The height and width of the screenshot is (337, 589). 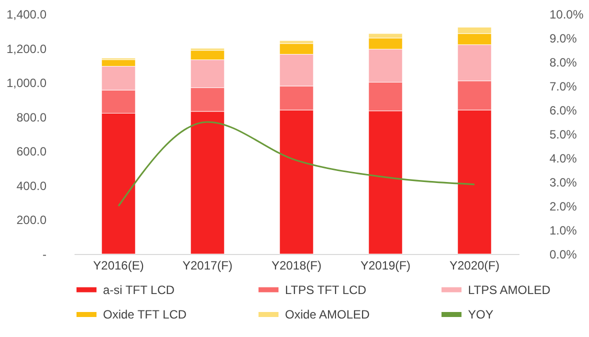 What do you see at coordinates (564, 111) in the screenshot?
I see `y2-tick-label: 6.0%` at bounding box center [564, 111].